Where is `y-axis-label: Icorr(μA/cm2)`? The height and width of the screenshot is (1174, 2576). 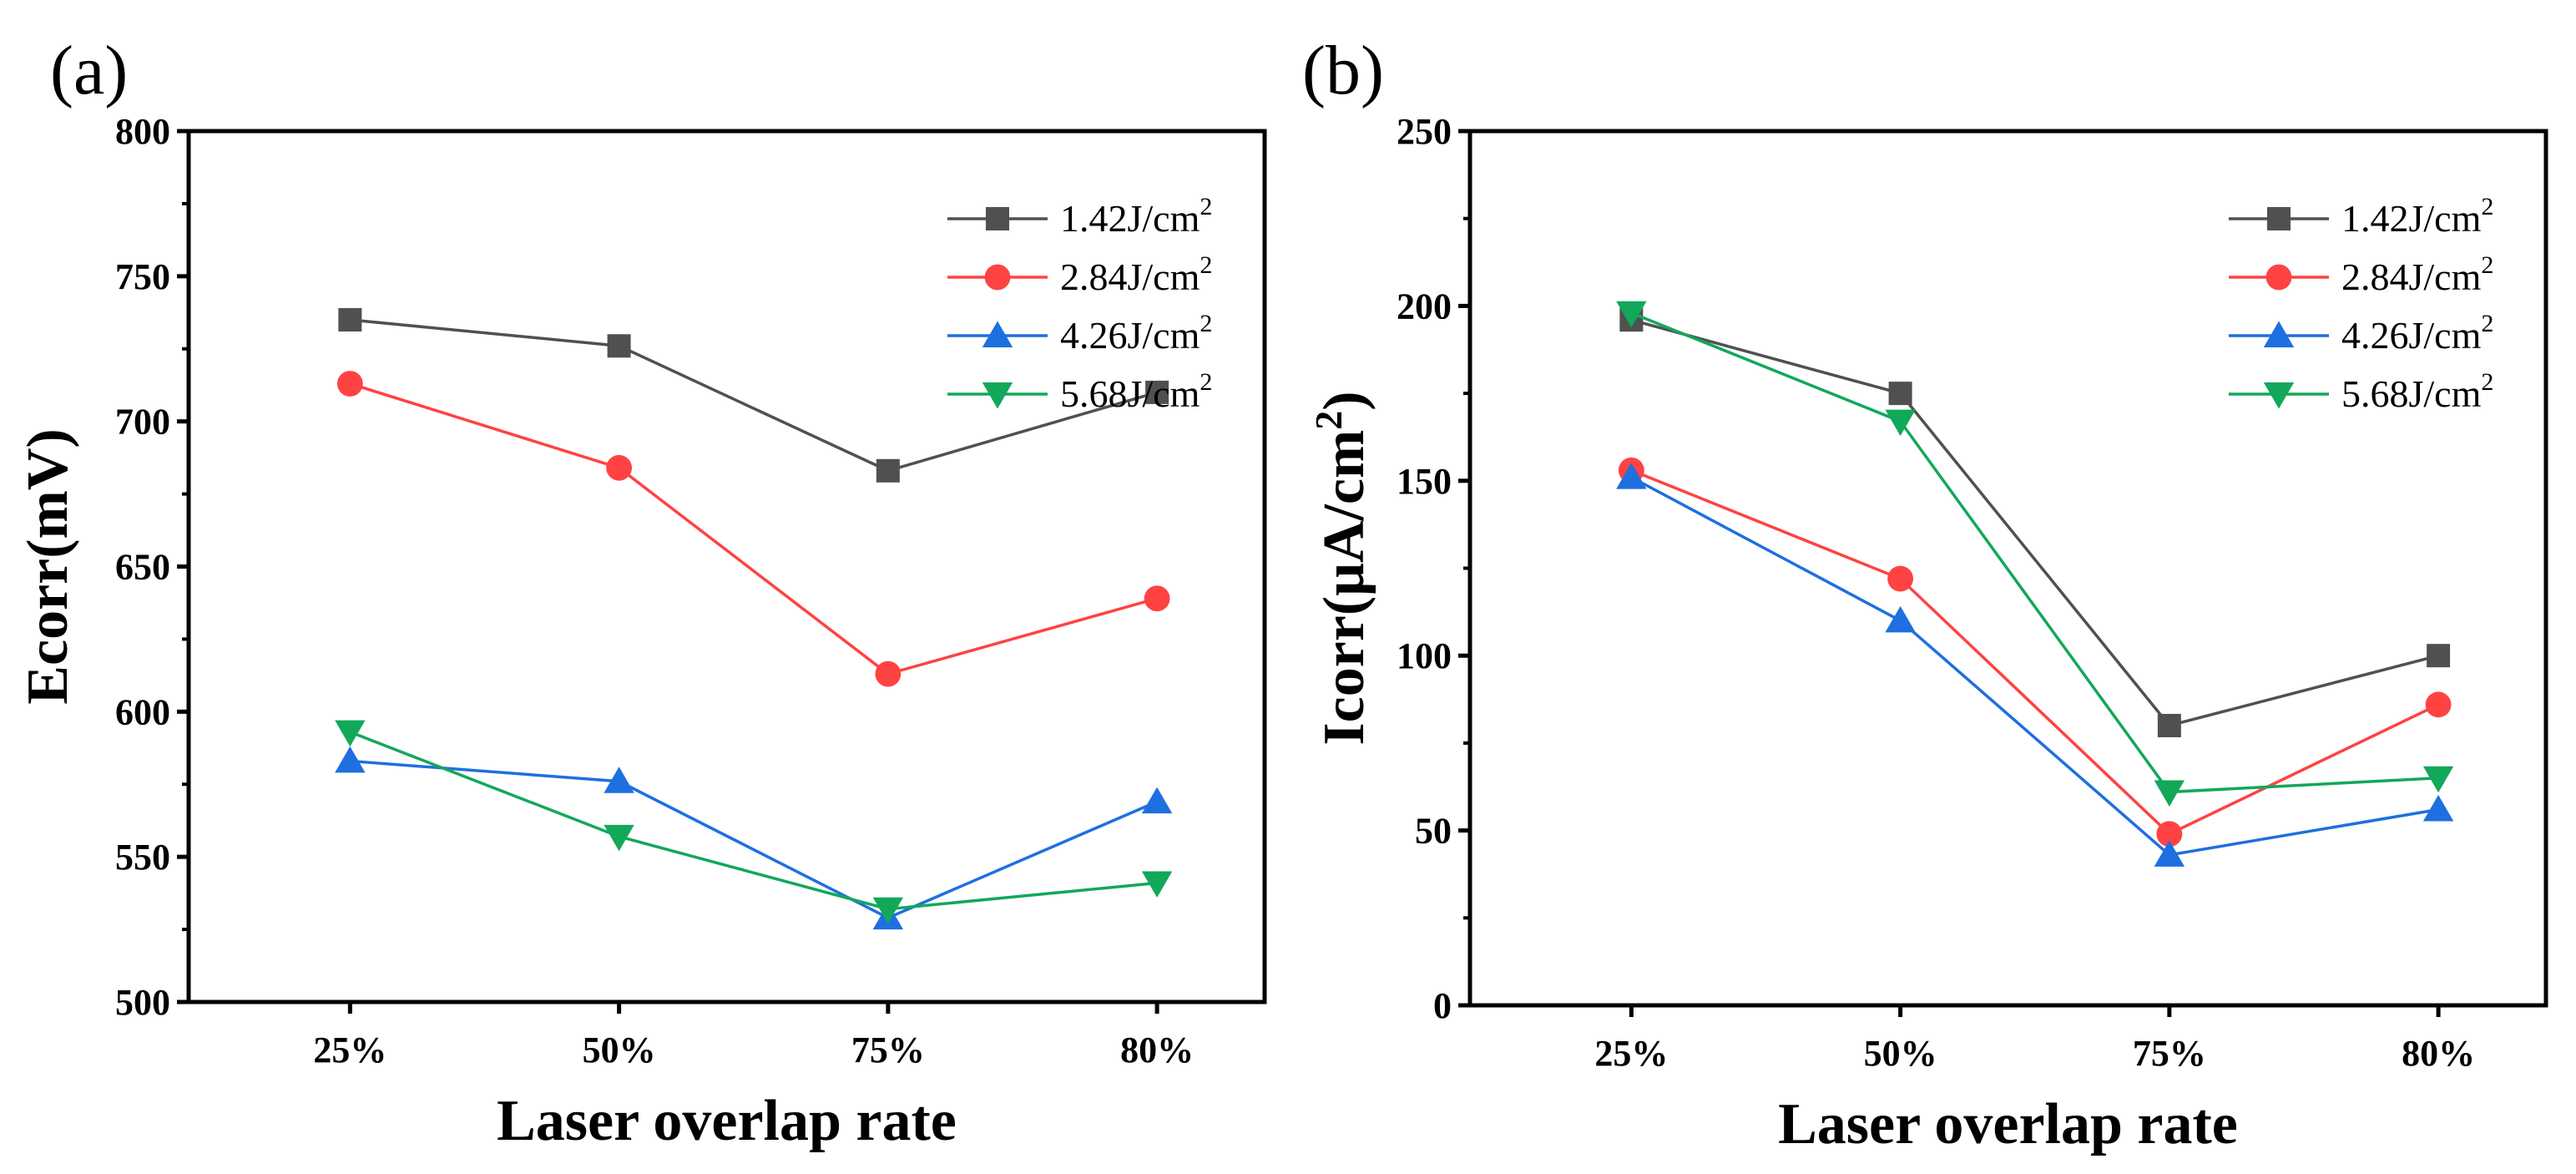
y-axis-label: Icorr(μA/cm2) is located at coordinates (1341, 568).